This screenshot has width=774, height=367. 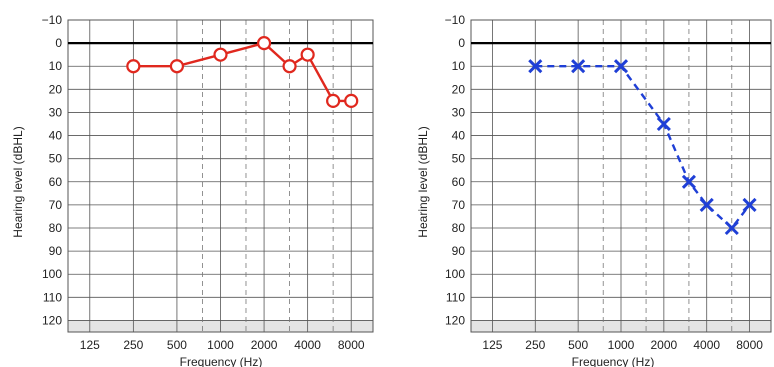 I want to click on right-y-tick-label: 10, so click(x=459, y=66).